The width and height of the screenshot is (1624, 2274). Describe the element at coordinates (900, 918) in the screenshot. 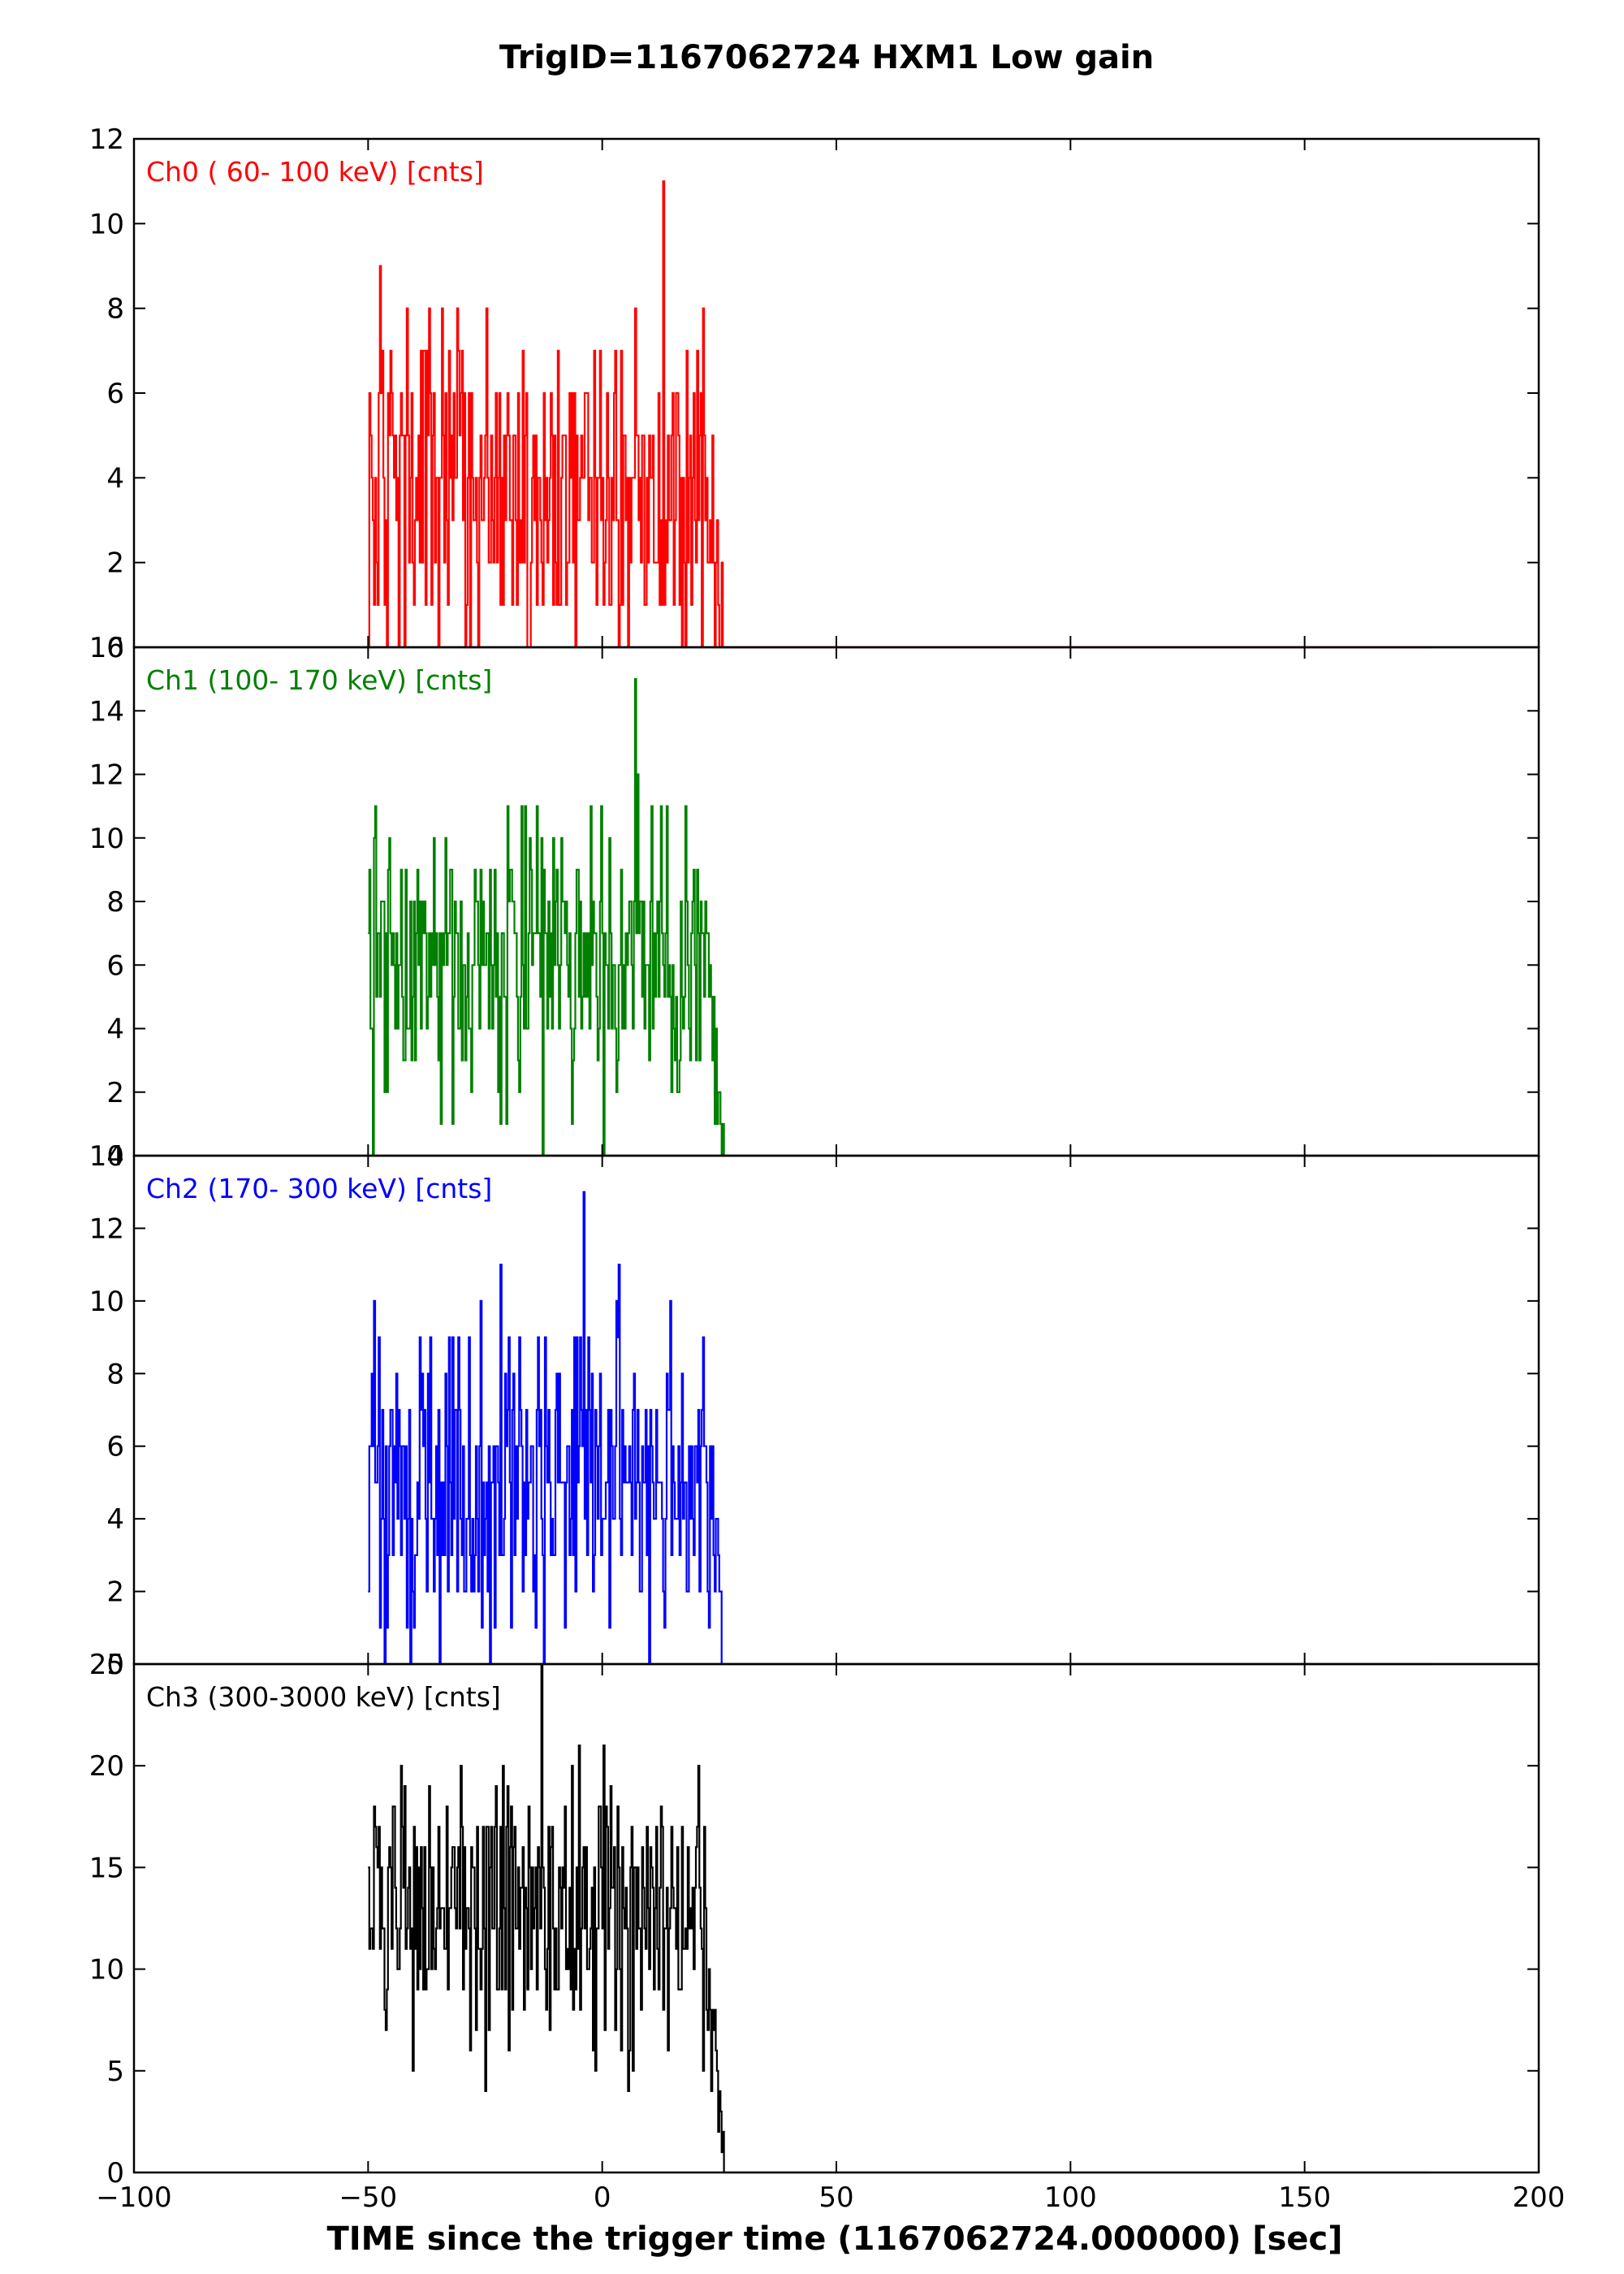

I see `light-curve-ch1` at that location.